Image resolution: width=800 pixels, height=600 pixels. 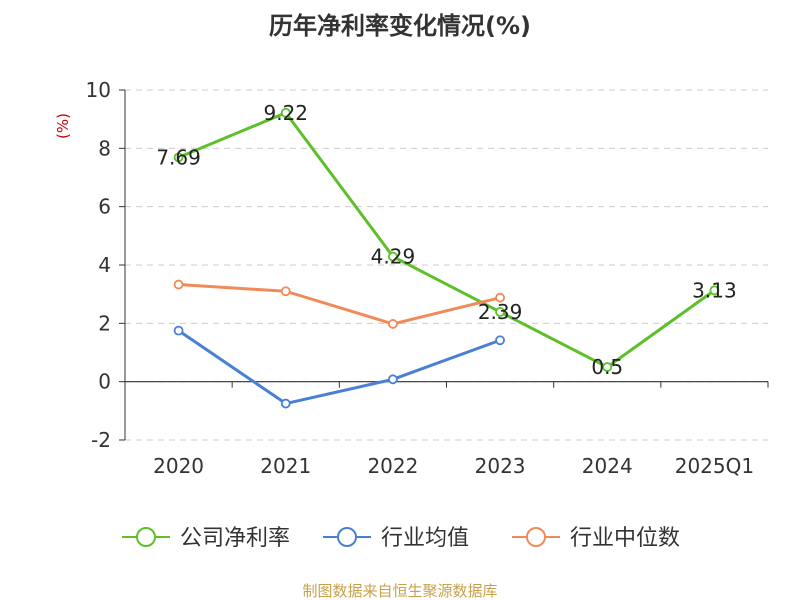 I want to click on data-label: 9.22, so click(x=285, y=113).